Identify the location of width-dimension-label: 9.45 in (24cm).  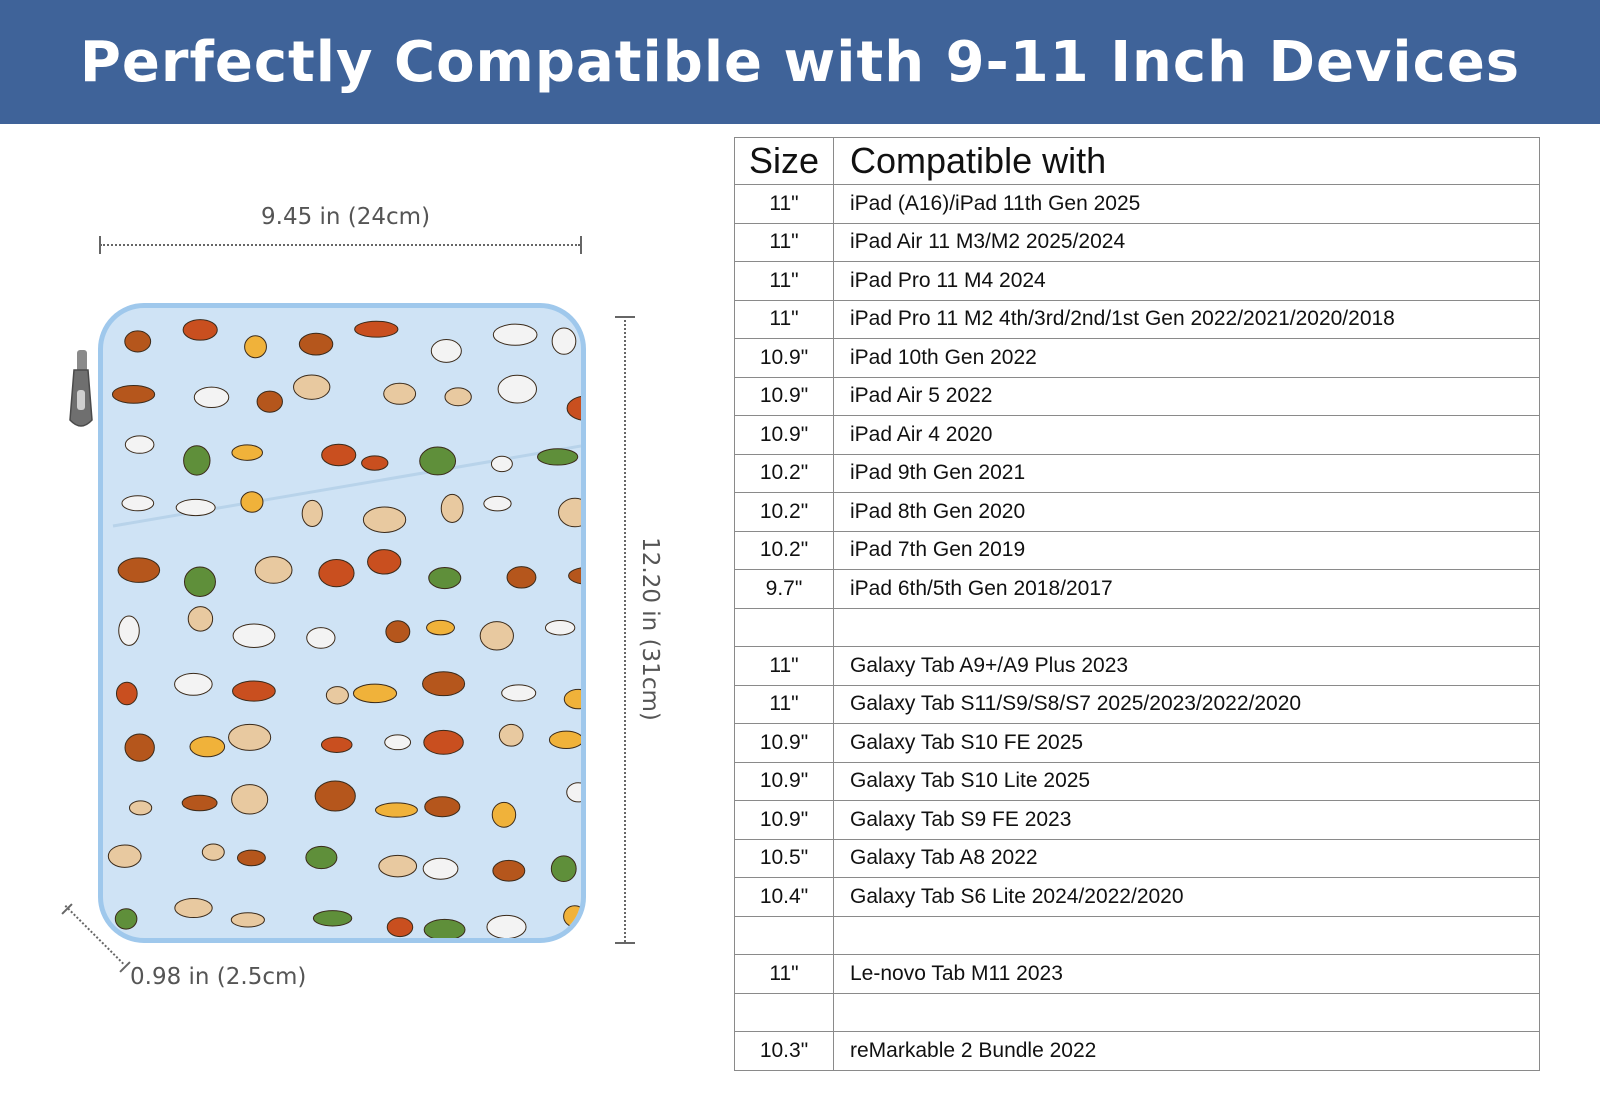
(346, 217).